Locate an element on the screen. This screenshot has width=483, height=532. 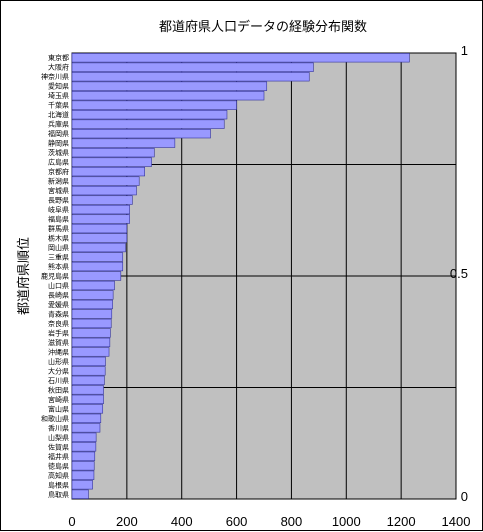
secondary-y-tick-label: 0 is located at coordinates (464, 496).